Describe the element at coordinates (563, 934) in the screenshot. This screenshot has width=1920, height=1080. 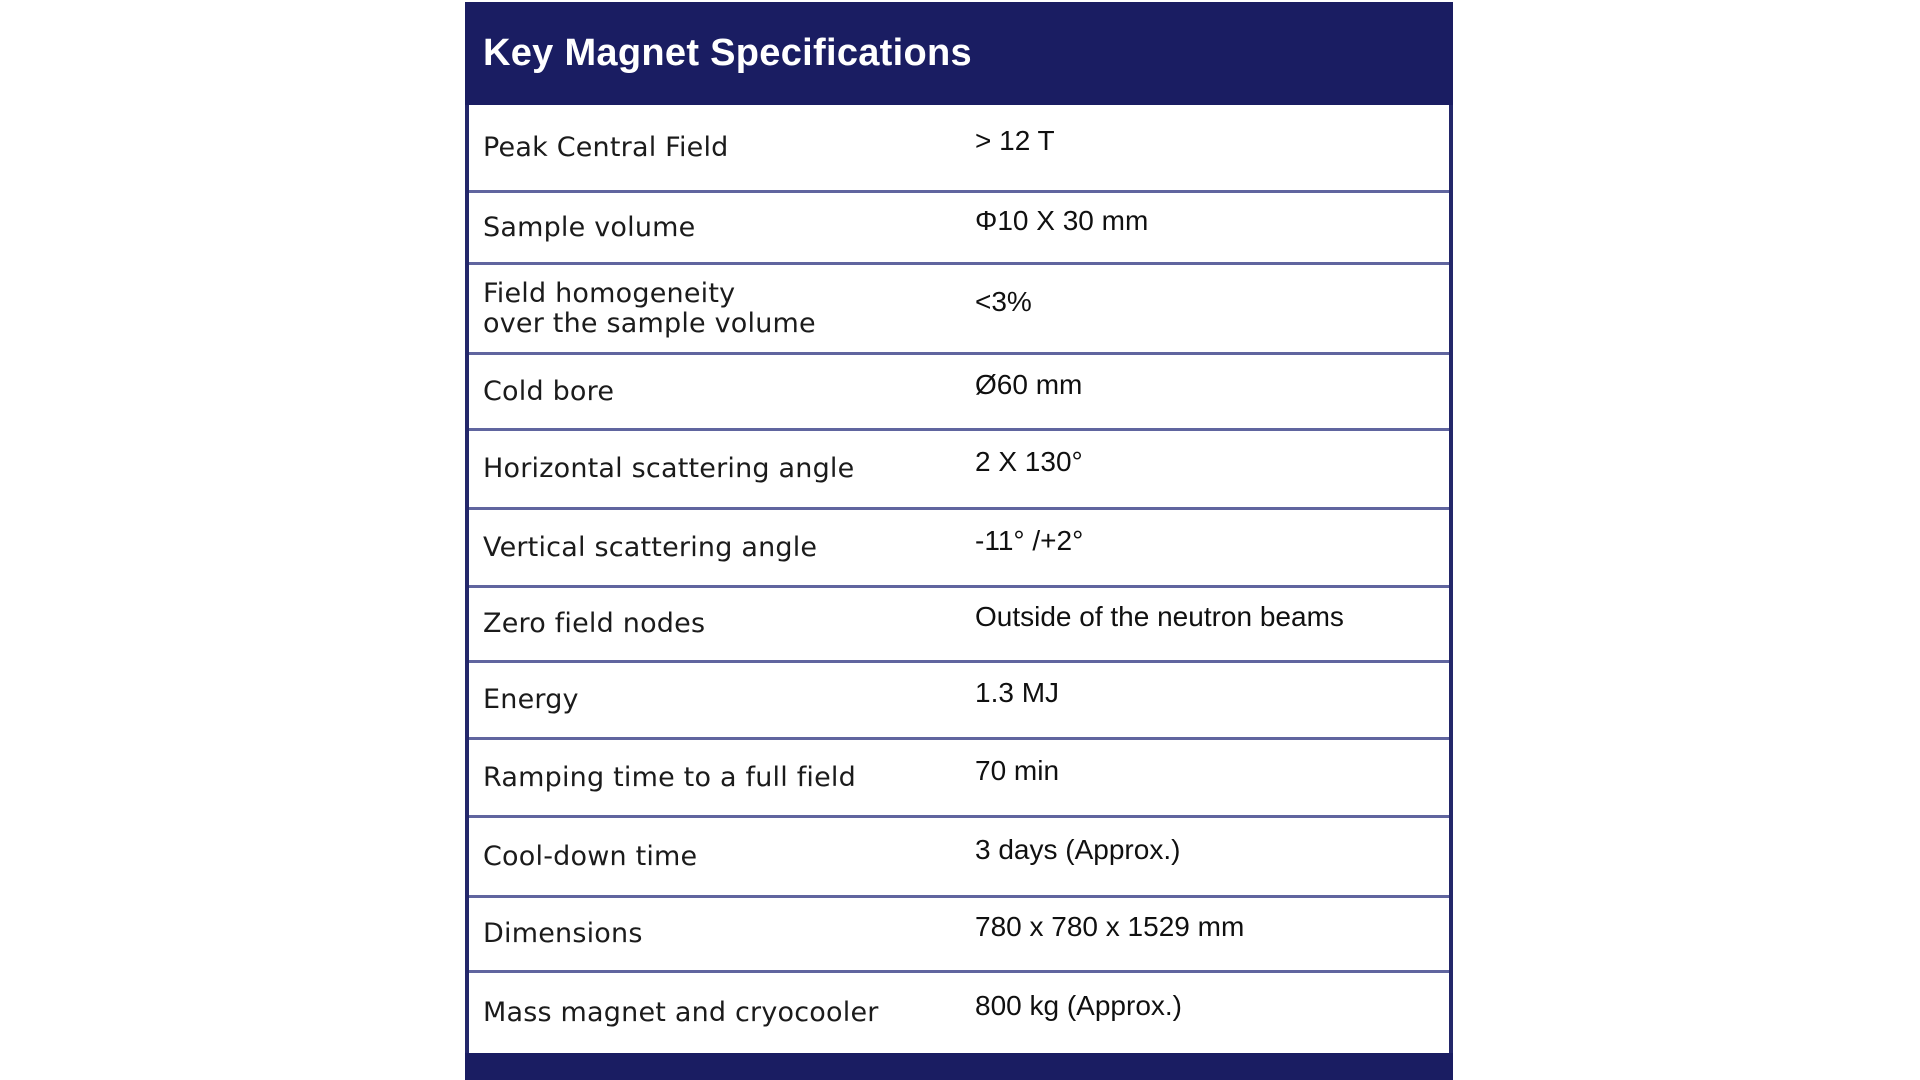
I see `row-label: Dimensions` at that location.